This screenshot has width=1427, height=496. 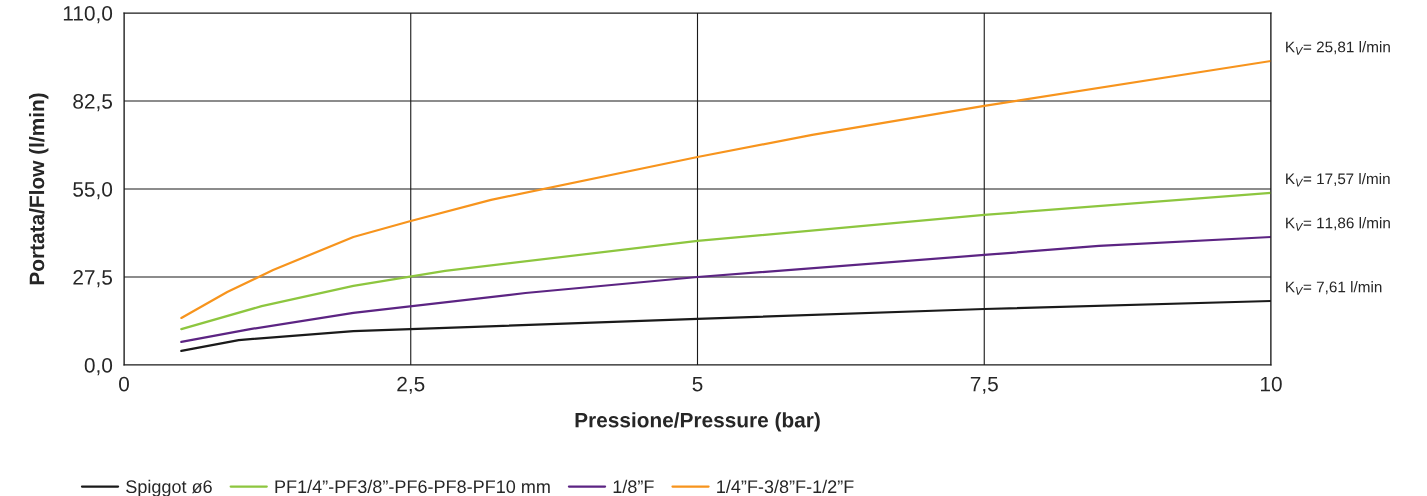 I want to click on legend-label: 1/4”F-3/8”F-1/2”F, so click(x=785, y=486).